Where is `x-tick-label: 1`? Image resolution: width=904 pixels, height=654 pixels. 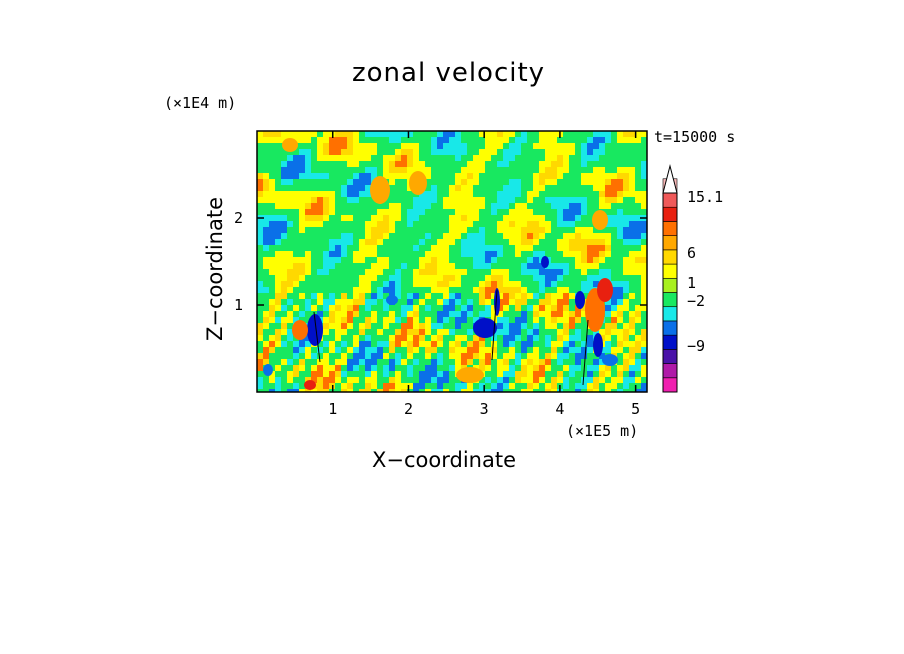
x-tick-label: 1 is located at coordinates (332, 409).